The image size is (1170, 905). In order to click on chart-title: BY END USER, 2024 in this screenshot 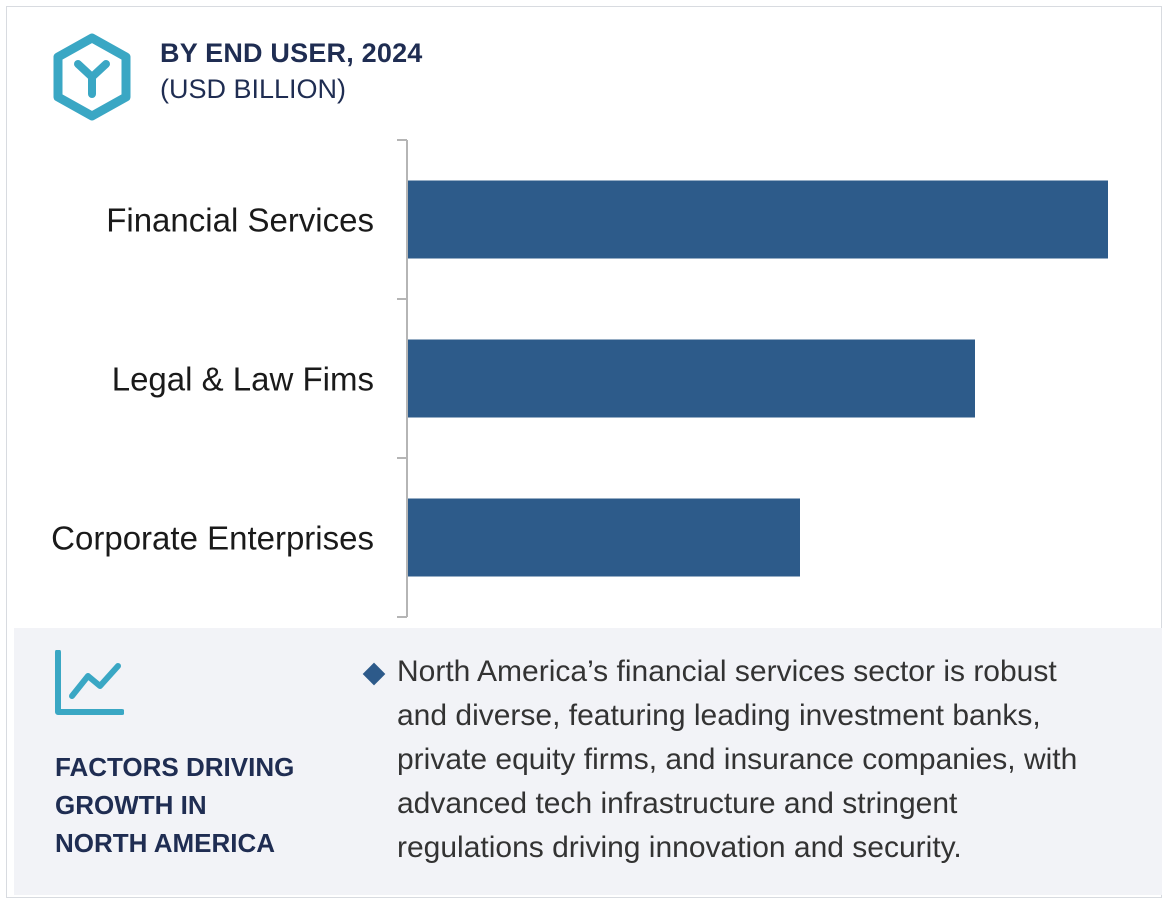, I will do `click(291, 53)`.